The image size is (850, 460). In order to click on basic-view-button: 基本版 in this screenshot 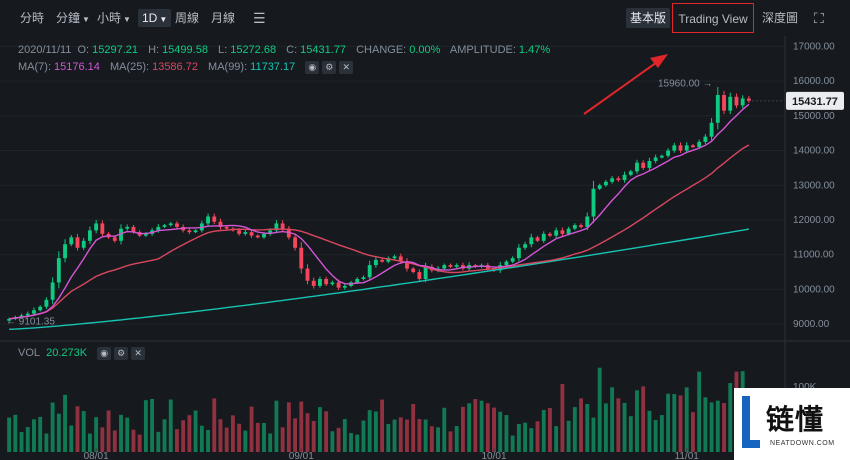, I will do `click(648, 18)`.